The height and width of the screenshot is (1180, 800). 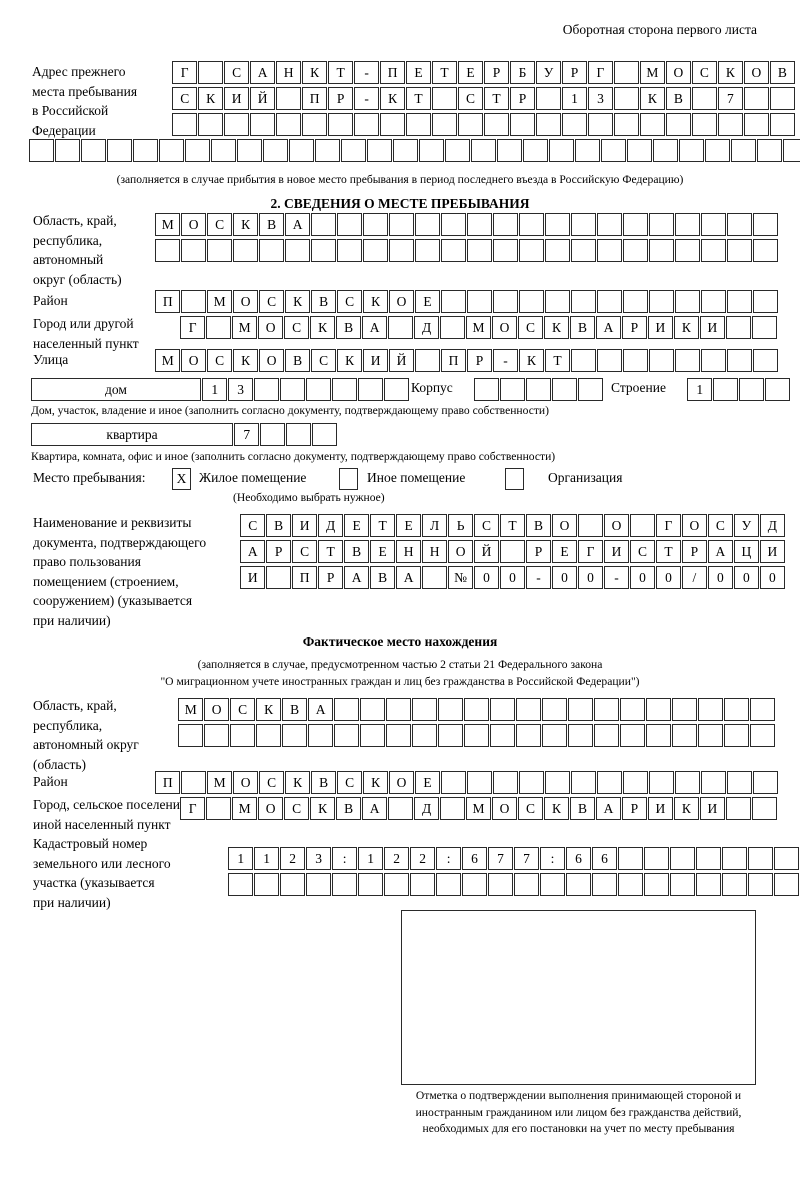 What do you see at coordinates (270, 808) in the screenshot?
I see `actual-city-cell-4: О` at bounding box center [270, 808].